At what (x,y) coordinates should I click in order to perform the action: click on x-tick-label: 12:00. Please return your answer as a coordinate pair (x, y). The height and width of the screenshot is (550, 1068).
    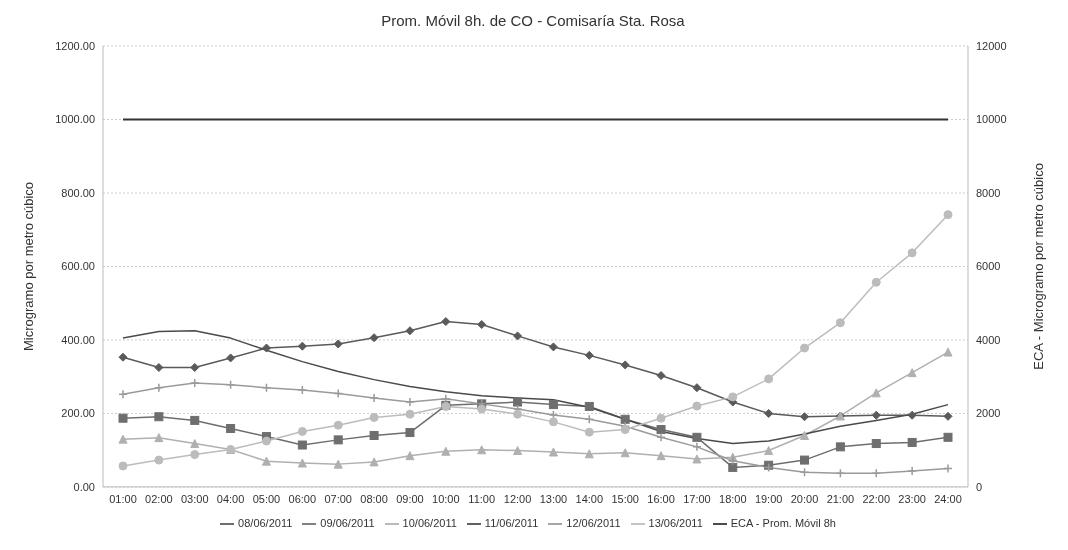
    Looking at the image, I should click on (517, 498).